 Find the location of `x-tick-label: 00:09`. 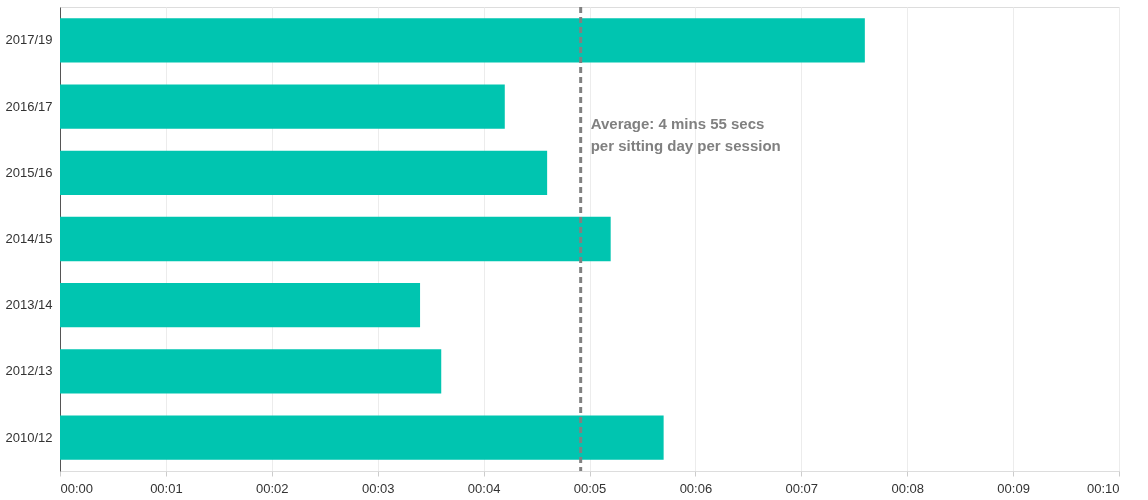

x-tick-label: 00:09 is located at coordinates (1013, 488).